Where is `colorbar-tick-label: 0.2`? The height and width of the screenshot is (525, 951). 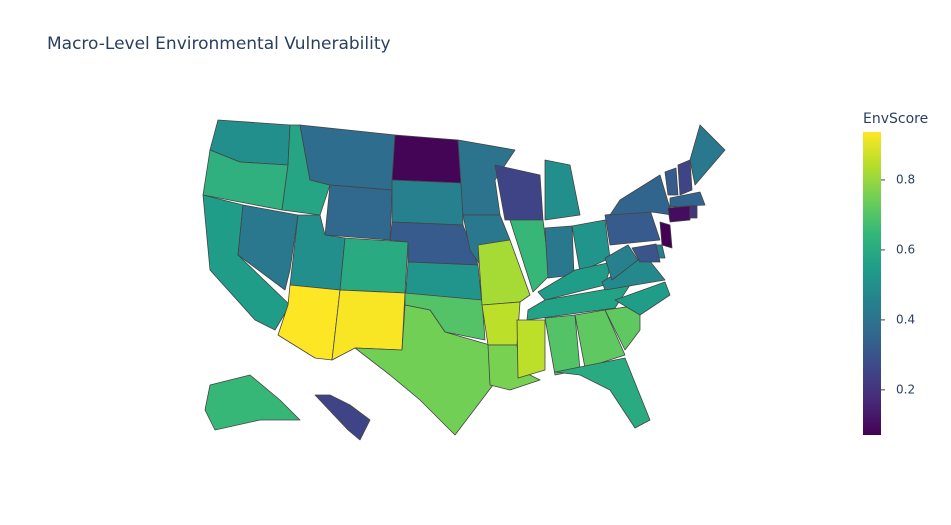 colorbar-tick-label: 0.2 is located at coordinates (905, 389).